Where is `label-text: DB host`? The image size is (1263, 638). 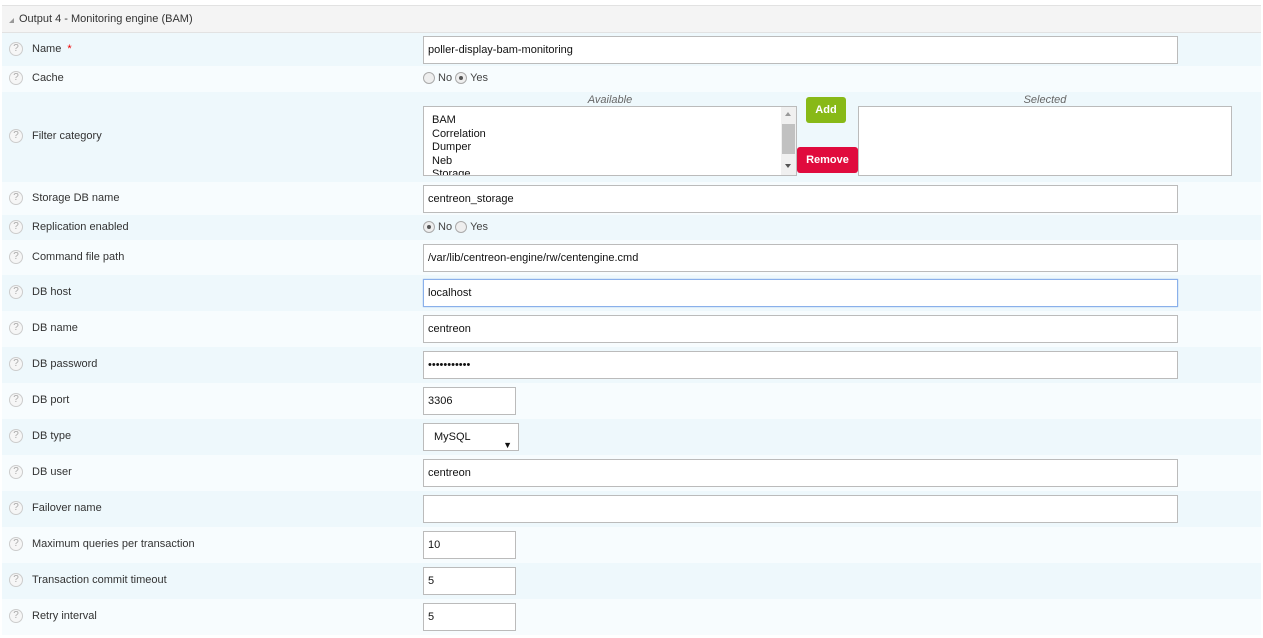 label-text: DB host is located at coordinates (52, 292).